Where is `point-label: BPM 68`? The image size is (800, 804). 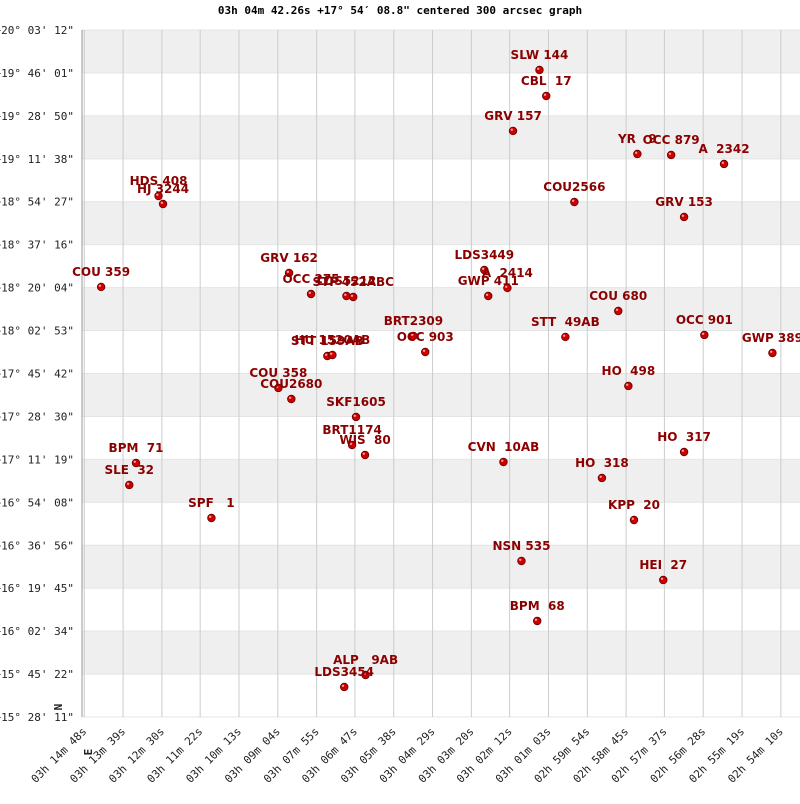
point-label: BPM 68 is located at coordinates (537, 606).